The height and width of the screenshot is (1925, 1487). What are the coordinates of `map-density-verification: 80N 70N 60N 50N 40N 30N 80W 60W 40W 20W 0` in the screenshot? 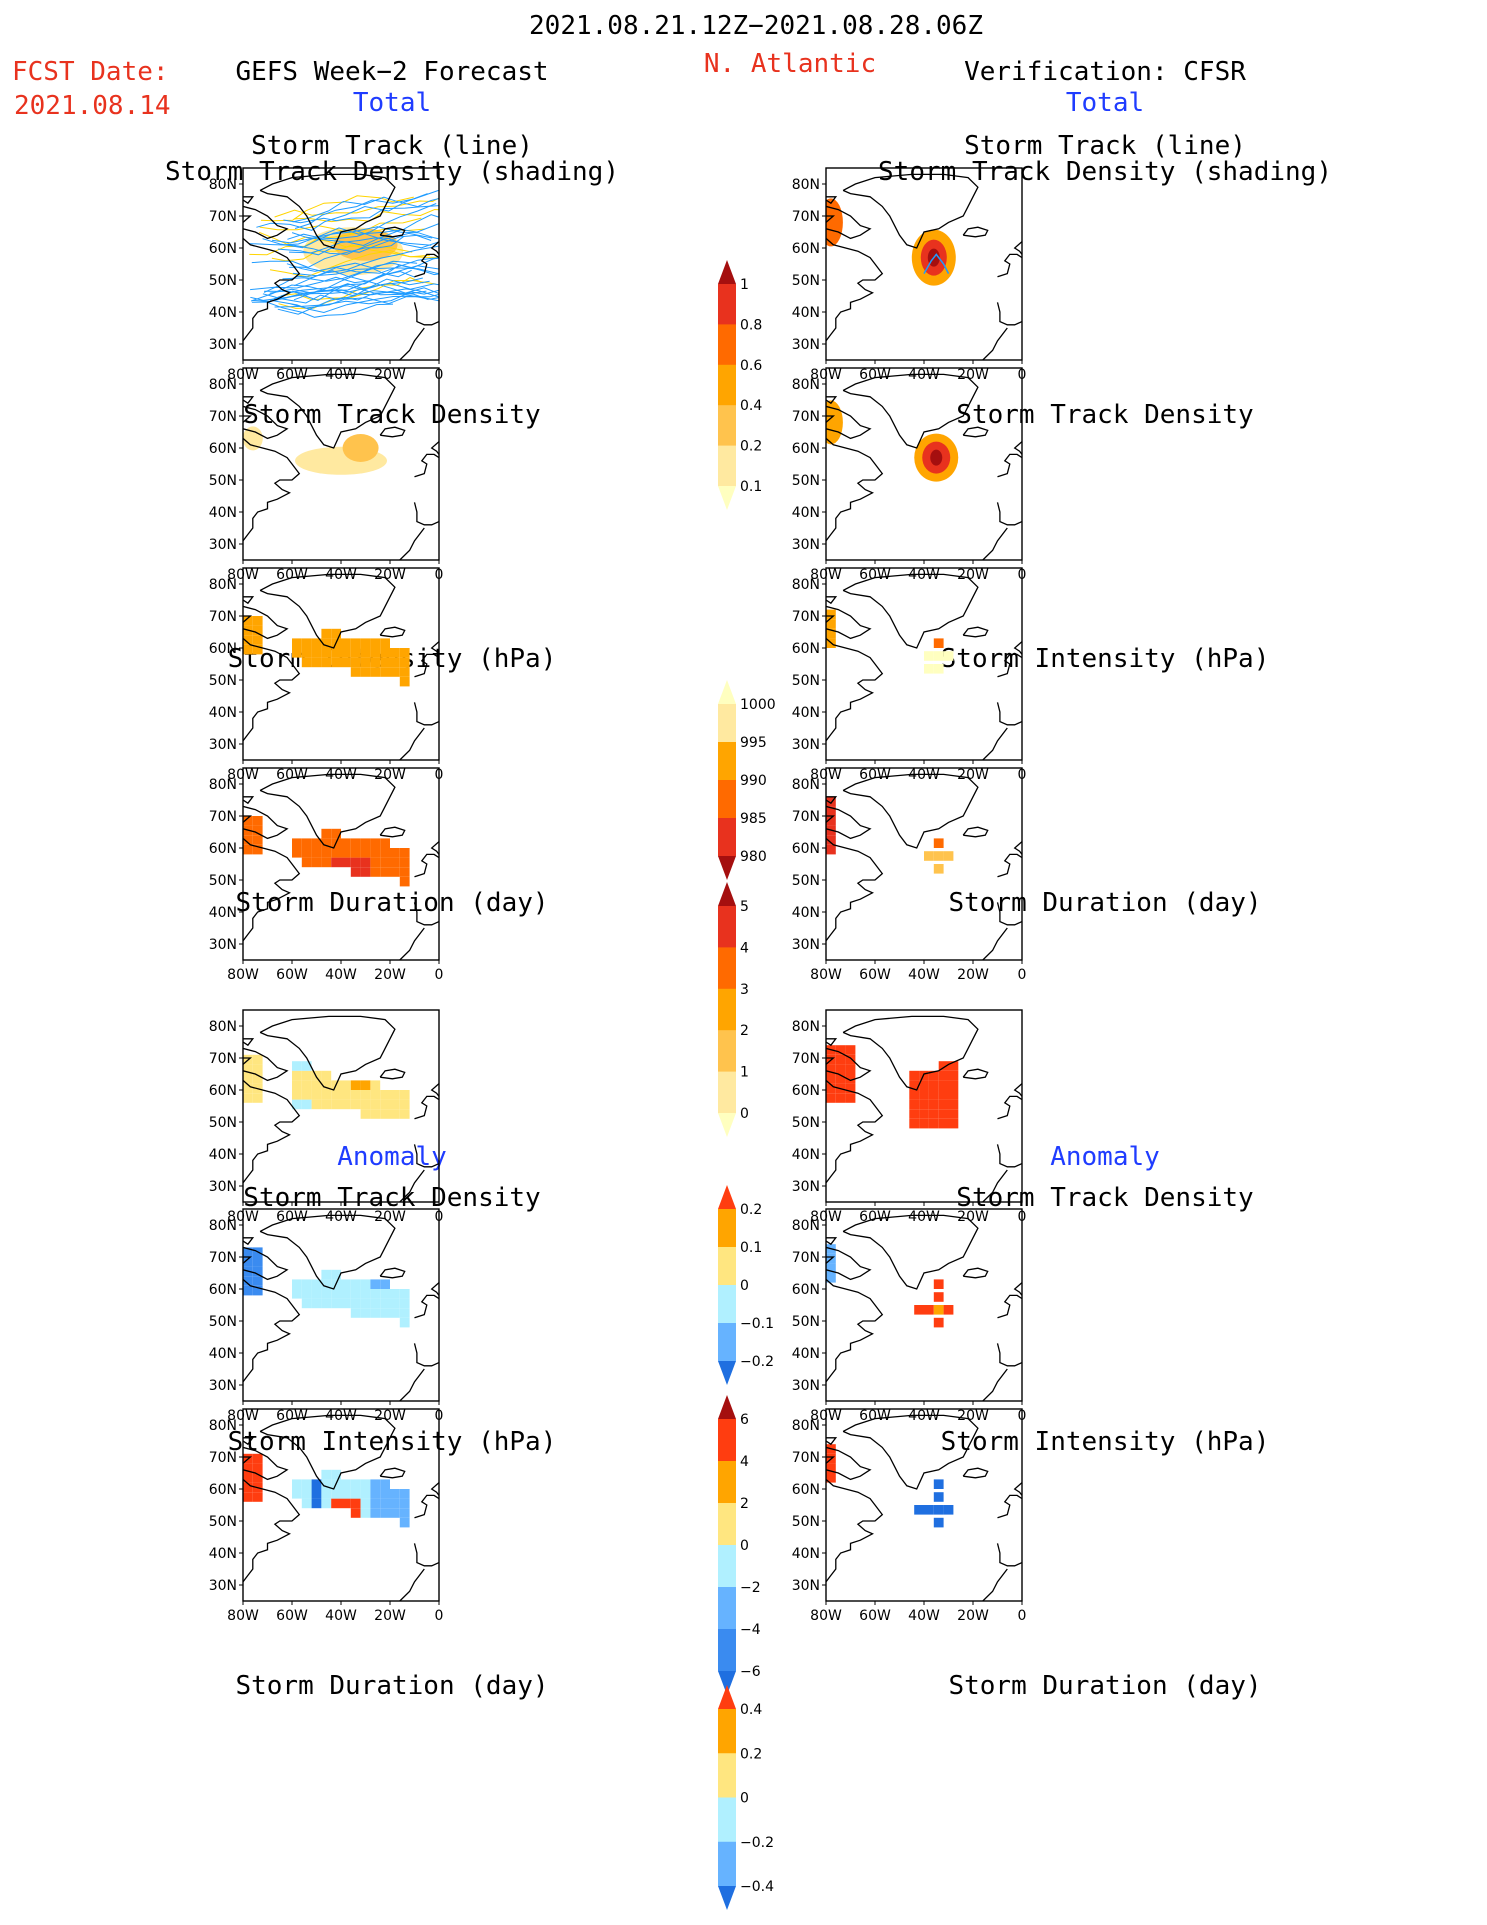 It's located at (906, 479).